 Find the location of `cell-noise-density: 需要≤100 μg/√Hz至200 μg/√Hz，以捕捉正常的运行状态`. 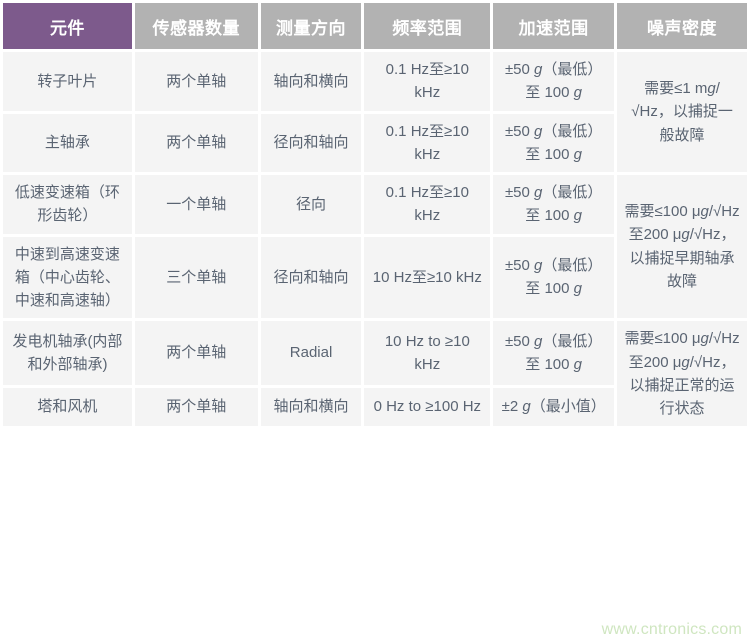

cell-noise-density: 需要≤100 μg/√Hz至200 μg/√Hz，以捕捉正常的运行状态 is located at coordinates (682, 374).